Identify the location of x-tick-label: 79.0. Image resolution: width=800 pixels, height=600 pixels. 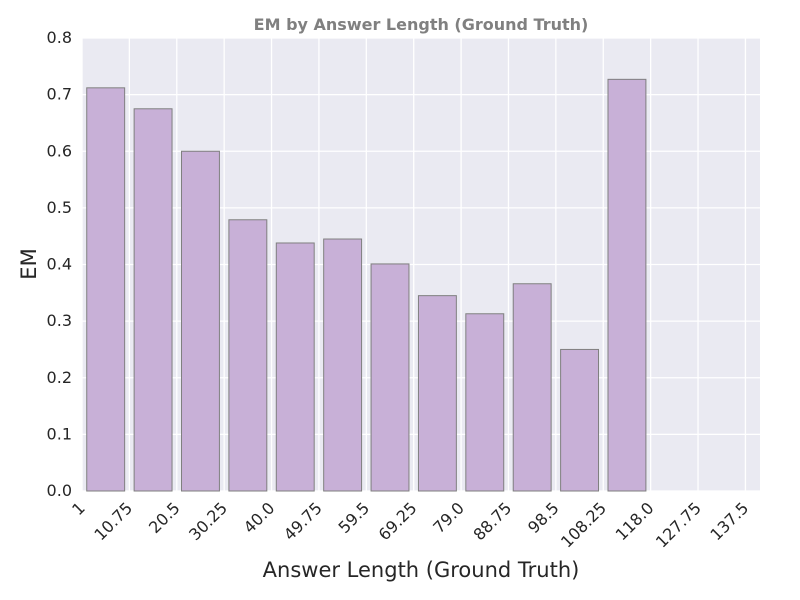
(448, 517).